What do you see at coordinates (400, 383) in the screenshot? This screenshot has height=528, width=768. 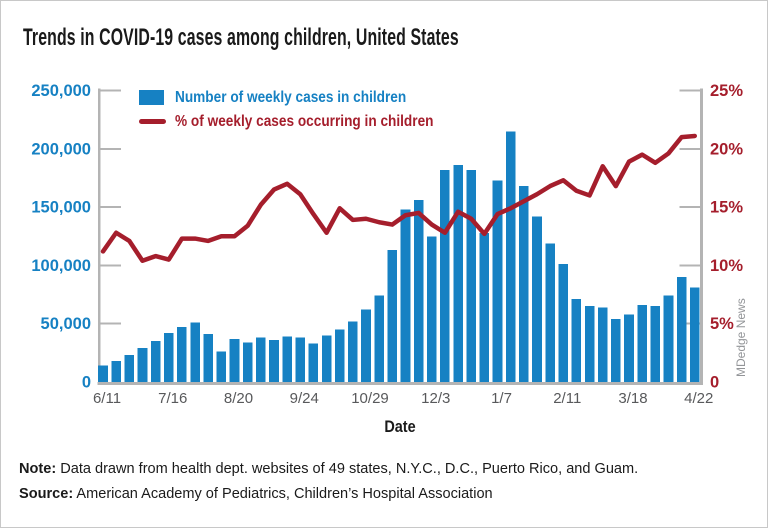 I see `x-axis-line` at bounding box center [400, 383].